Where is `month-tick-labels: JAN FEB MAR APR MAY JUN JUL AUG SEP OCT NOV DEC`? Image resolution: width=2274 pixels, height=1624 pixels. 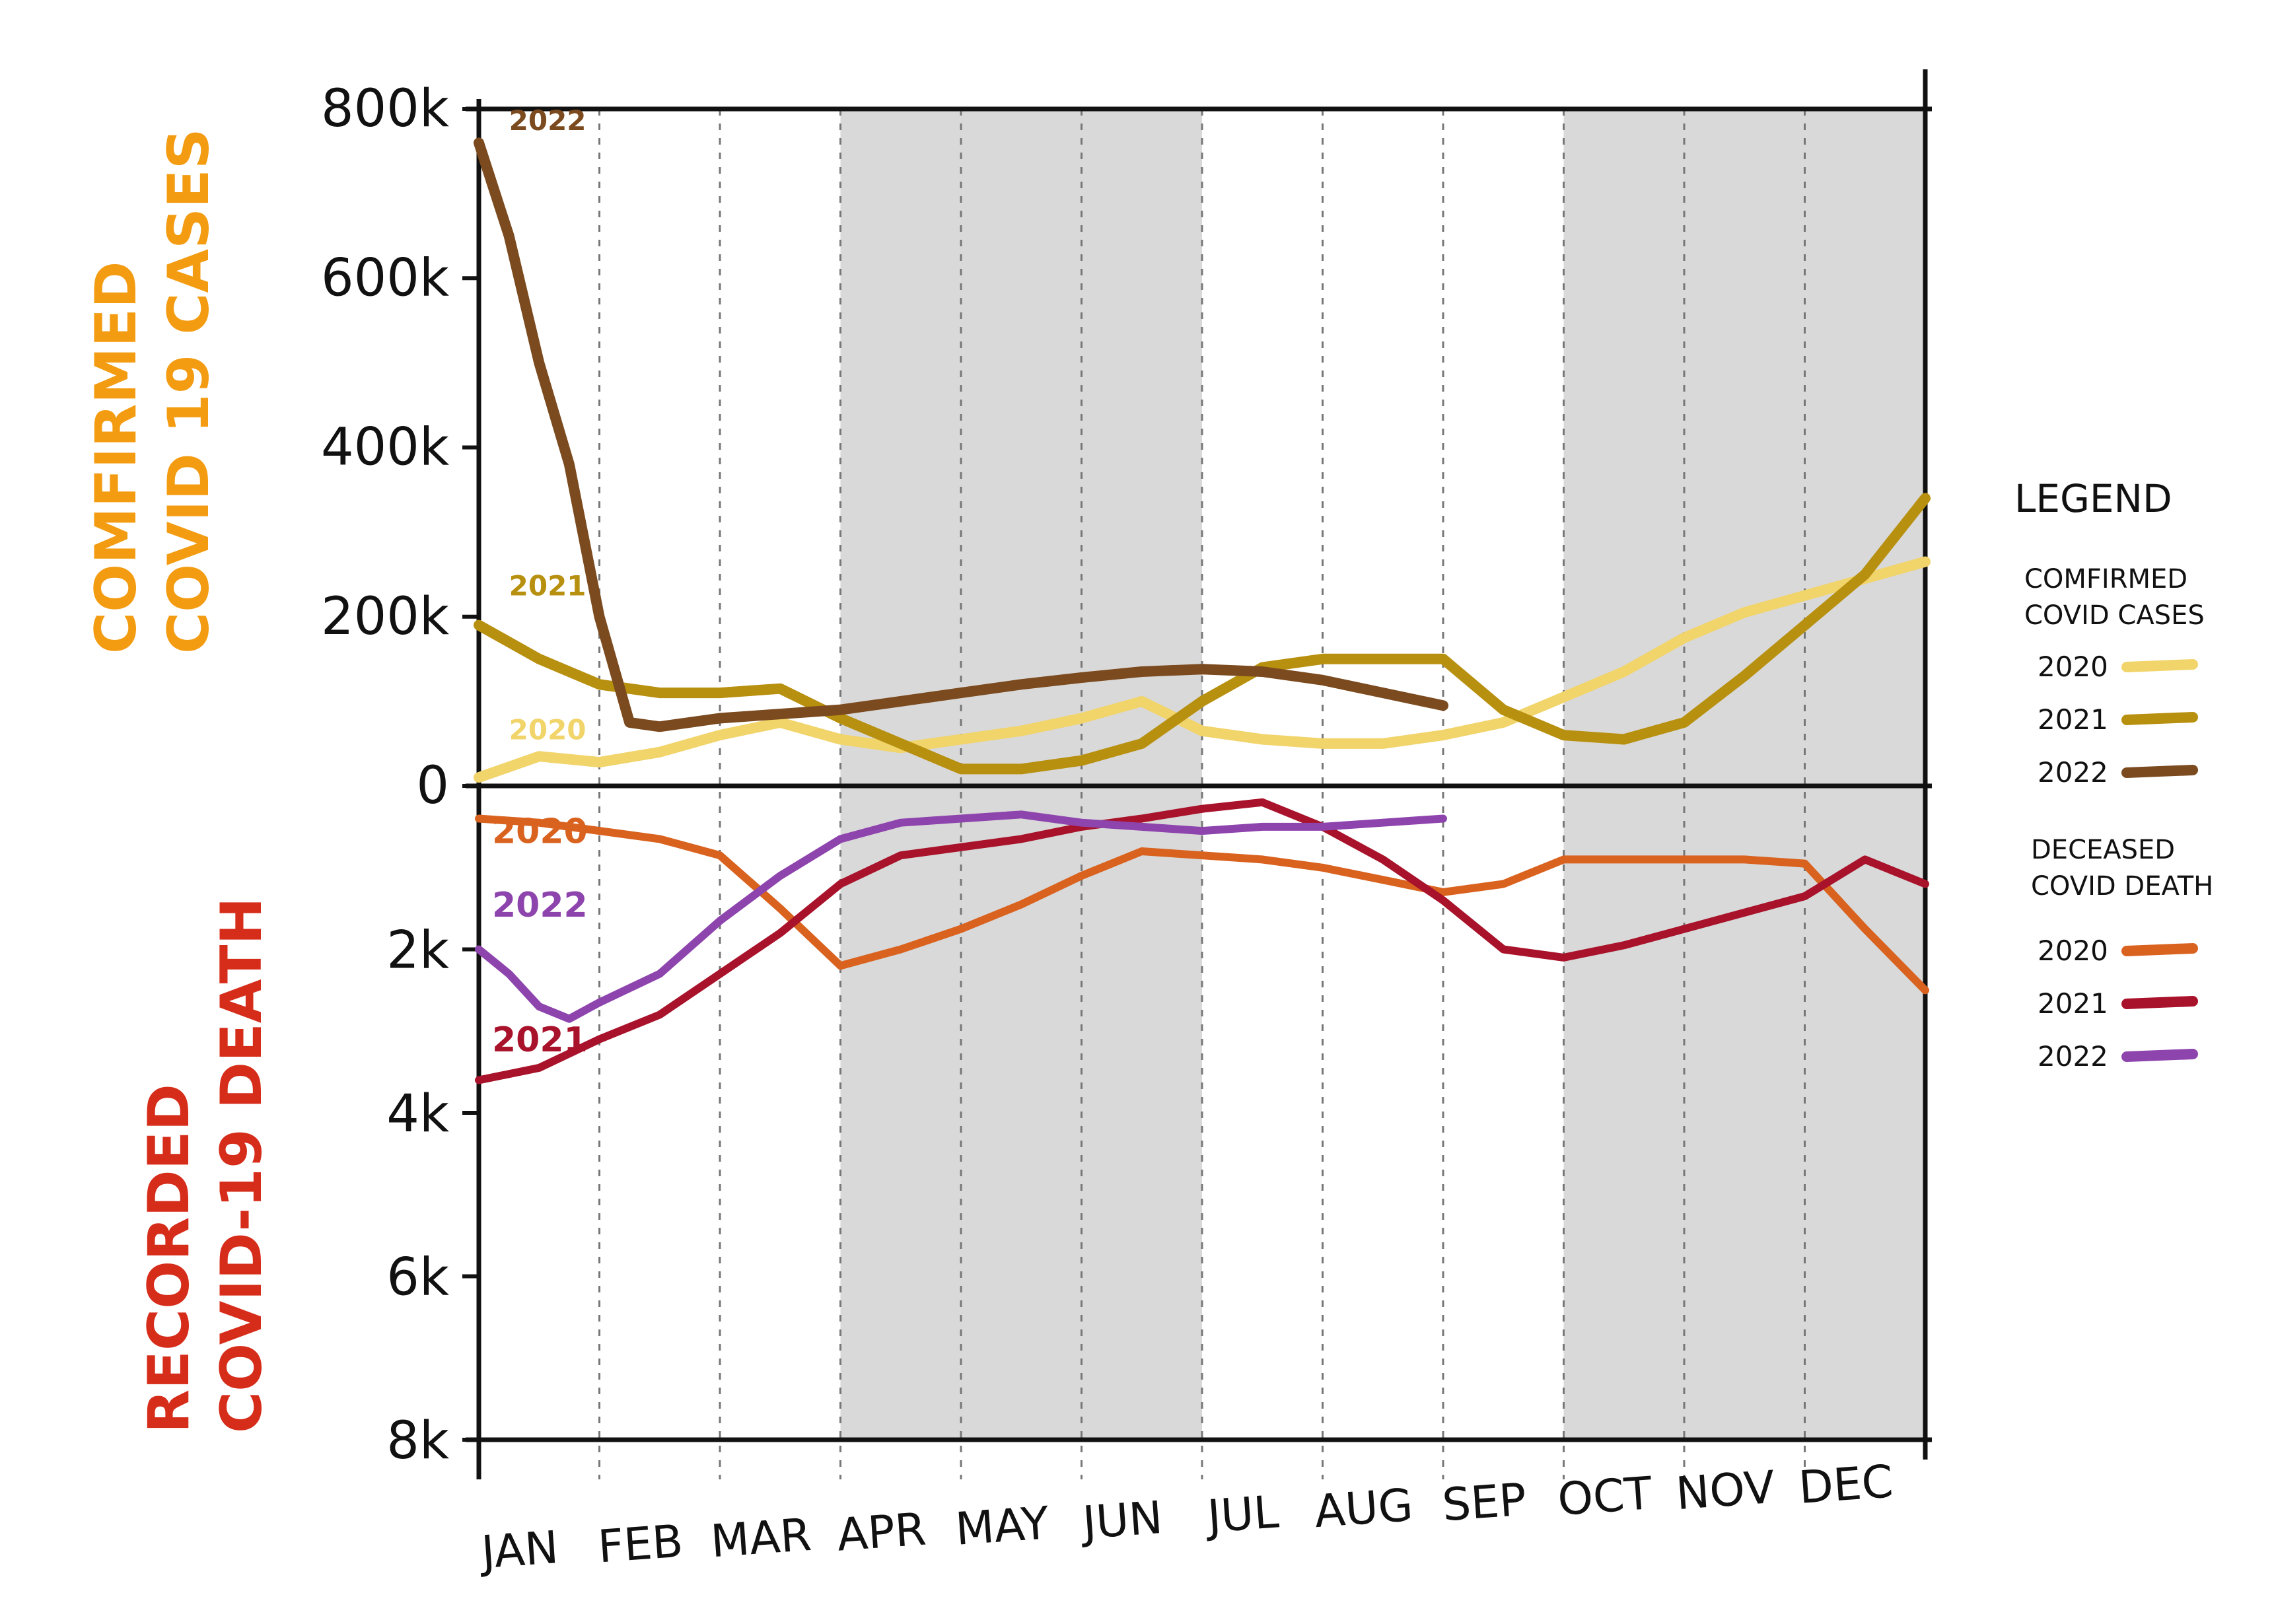 month-tick-labels: JAN FEB MAR APR MAY JUN JUL AUG SEP OCT NOV DEC is located at coordinates (1186, 1517).